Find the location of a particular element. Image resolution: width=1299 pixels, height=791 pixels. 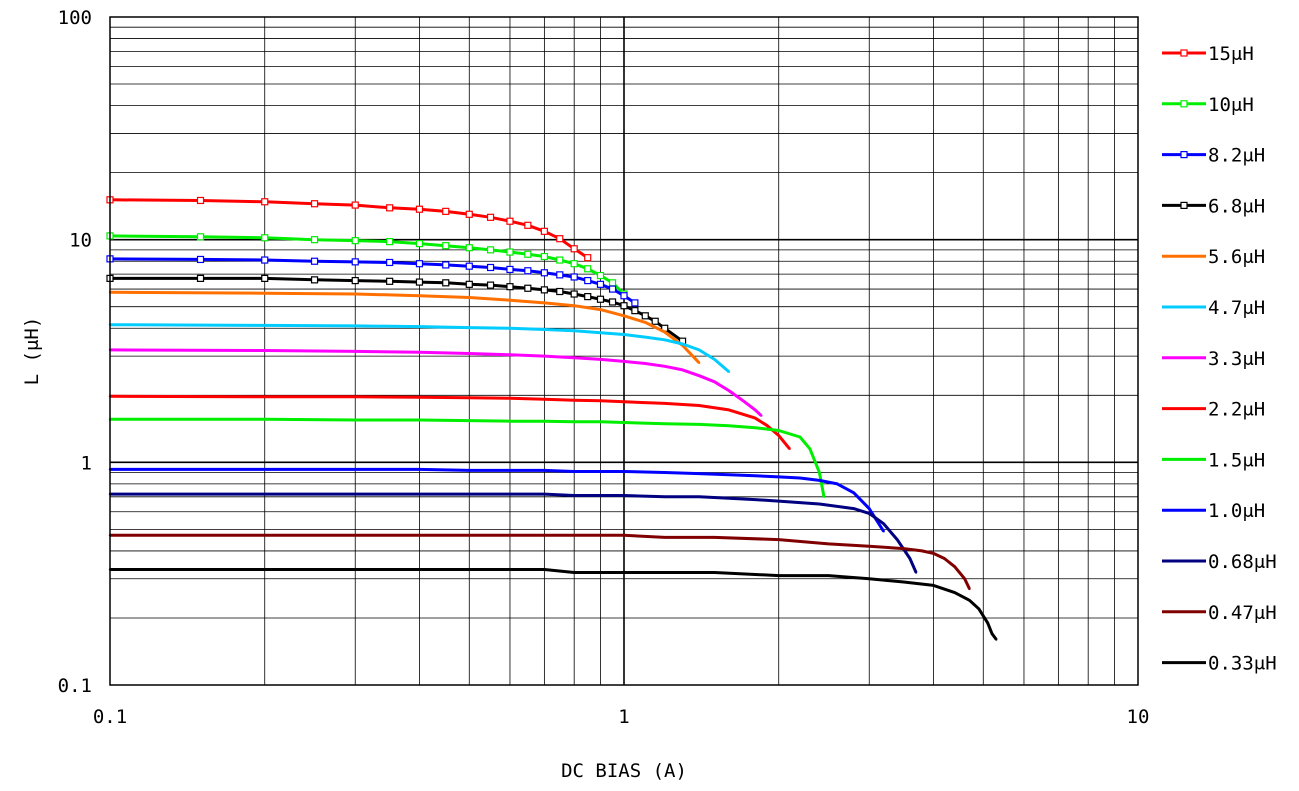

legend-label: 0.47μH is located at coordinates (1242, 613).